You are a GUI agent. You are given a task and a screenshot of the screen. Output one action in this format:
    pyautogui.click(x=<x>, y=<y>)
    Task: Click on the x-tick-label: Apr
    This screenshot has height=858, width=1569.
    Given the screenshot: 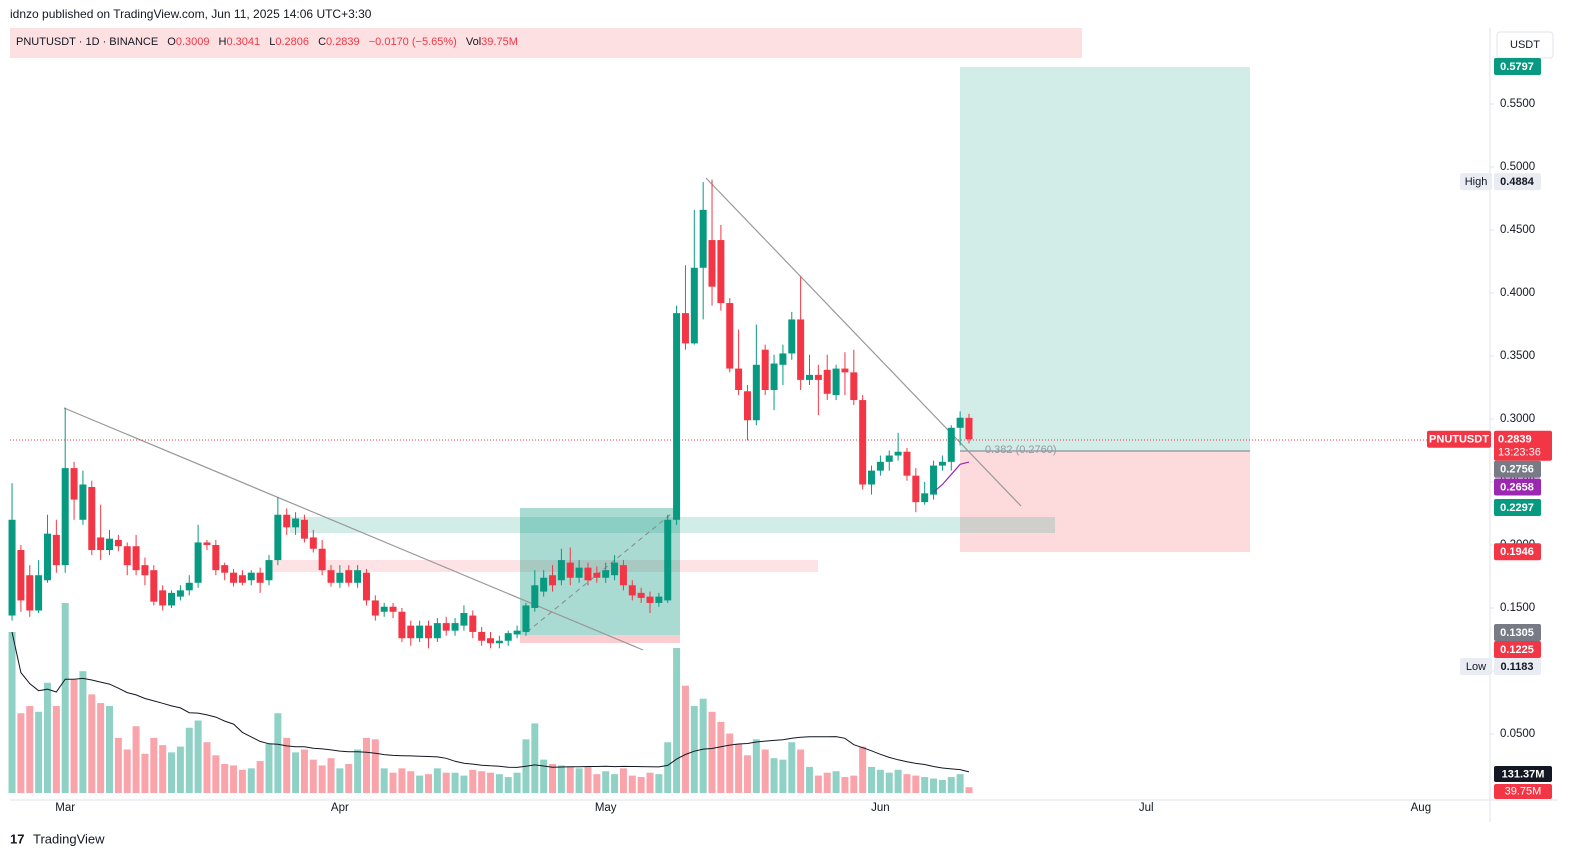 What is the action you would take?
    pyautogui.click(x=340, y=808)
    